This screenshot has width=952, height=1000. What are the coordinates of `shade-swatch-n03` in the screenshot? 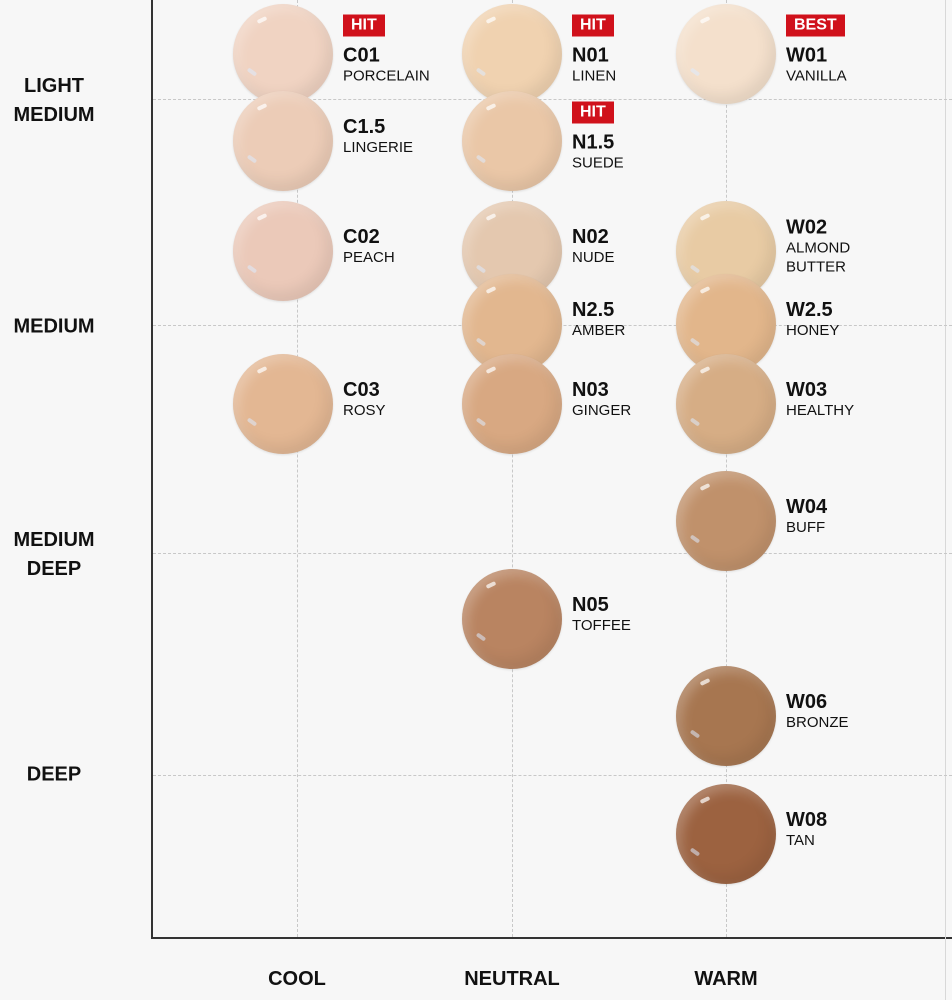 It's located at (512, 404).